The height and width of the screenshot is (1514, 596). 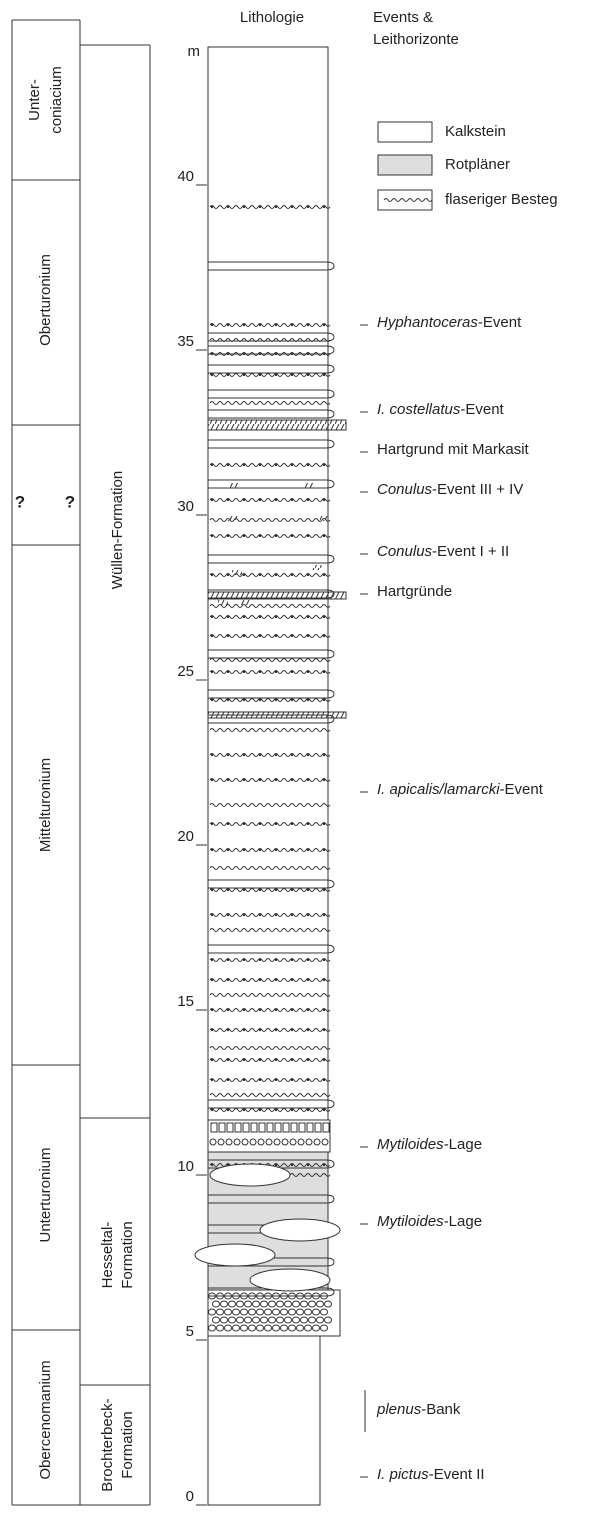 What do you see at coordinates (477, 489) in the screenshot?
I see `event-suffix: -Event III + IV` at bounding box center [477, 489].